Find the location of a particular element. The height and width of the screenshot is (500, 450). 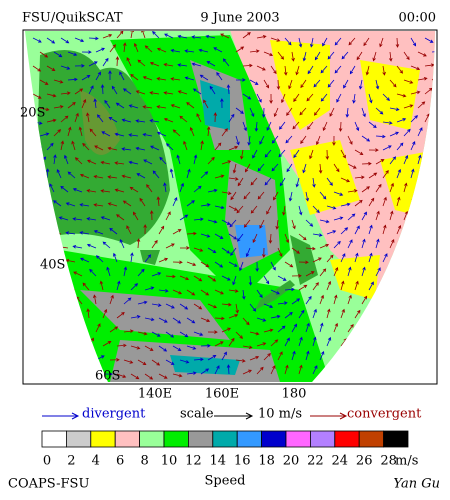

colorbar-label: 24 is located at coordinates (340, 461).